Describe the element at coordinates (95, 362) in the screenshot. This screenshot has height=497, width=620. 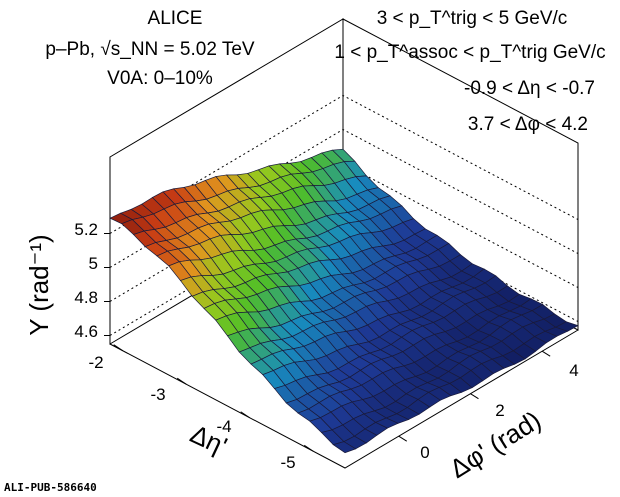
I see `x-tick-label: -2` at that location.